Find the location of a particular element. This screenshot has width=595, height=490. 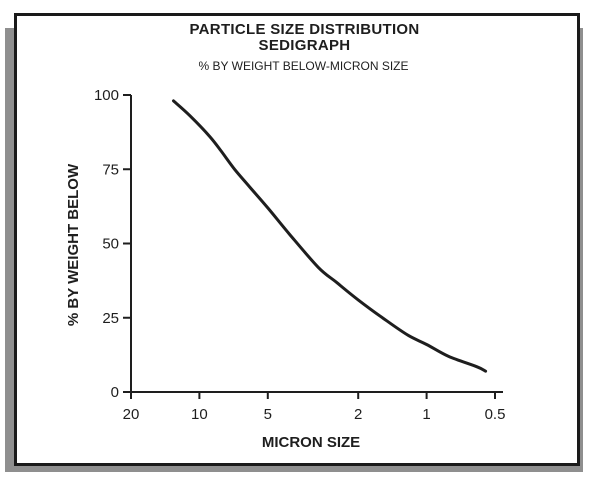

x-ticks: 20 10 5 2 1 0.5 is located at coordinates (314, 407).